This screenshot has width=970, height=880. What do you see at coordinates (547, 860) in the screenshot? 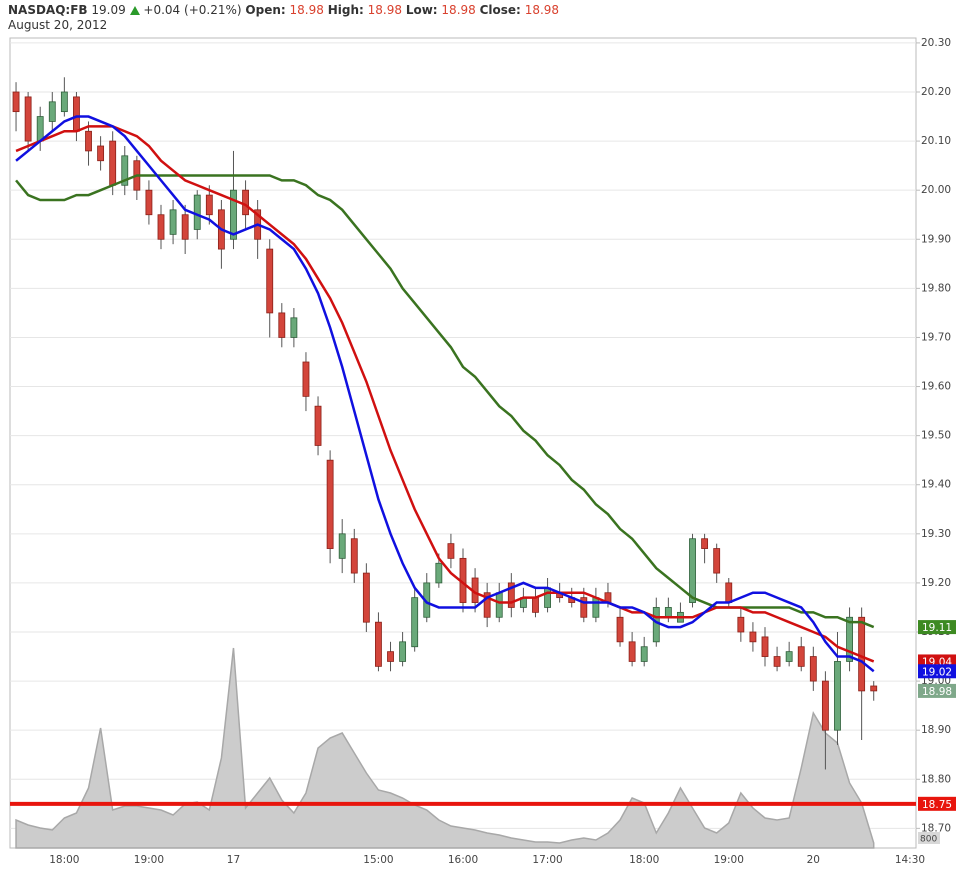
I see `x-tick-label: 17:00` at bounding box center [547, 860].